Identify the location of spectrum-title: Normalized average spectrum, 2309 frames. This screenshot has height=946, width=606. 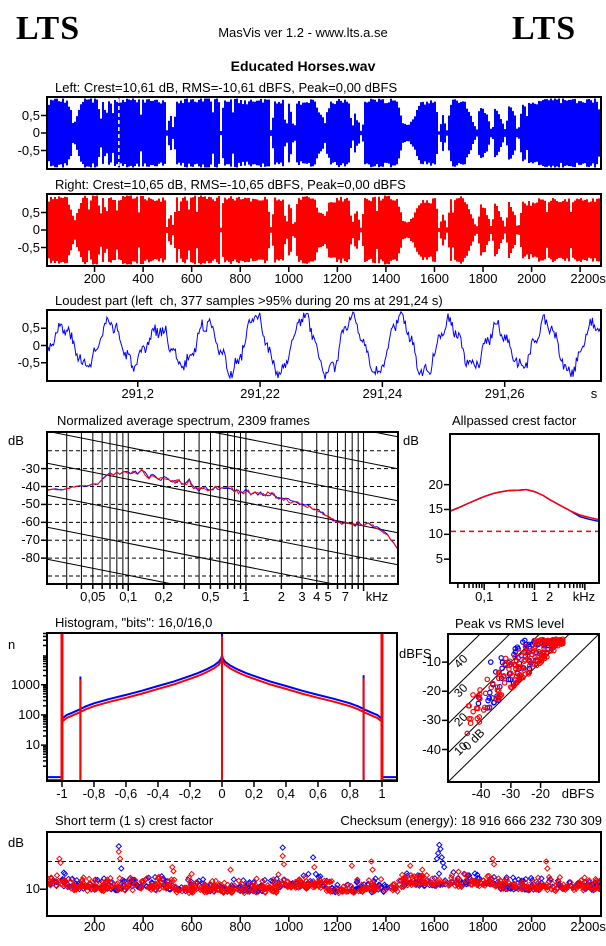
(183, 420).